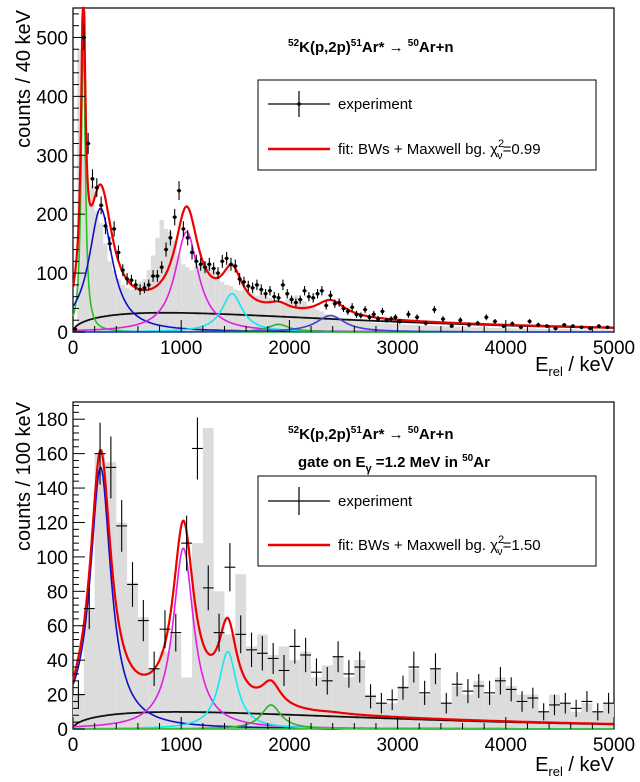 The width and height of the screenshot is (640, 782). What do you see at coordinates (343, 728) in the screenshot?
I see `breit-wigner-curve` at bounding box center [343, 728].